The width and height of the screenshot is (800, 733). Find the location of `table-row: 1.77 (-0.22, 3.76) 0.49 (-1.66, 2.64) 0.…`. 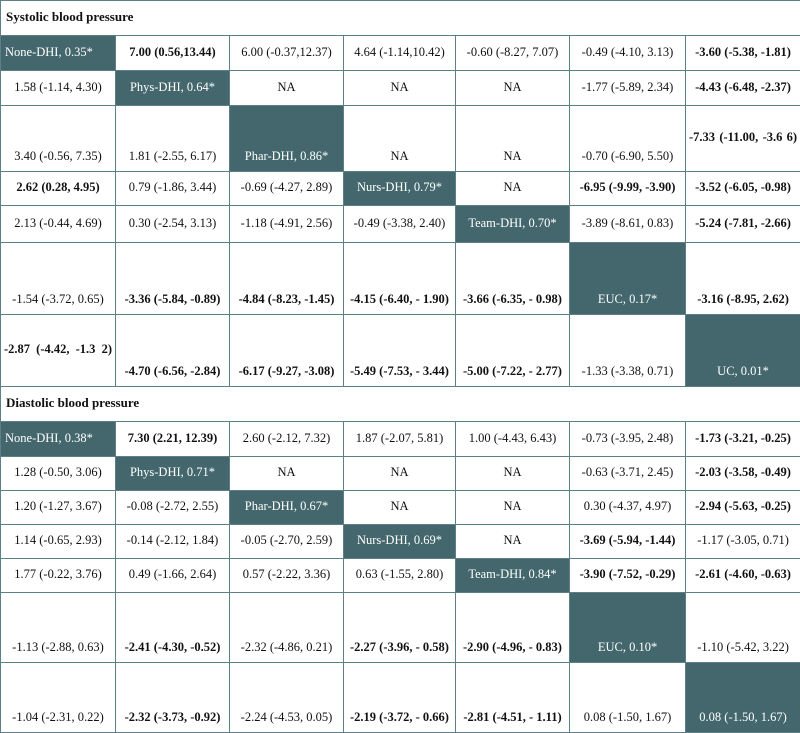

table-row: 1.77 (-0.22, 3.76) 0.49 (-1.66, 2.64) 0.… is located at coordinates (400, 576).